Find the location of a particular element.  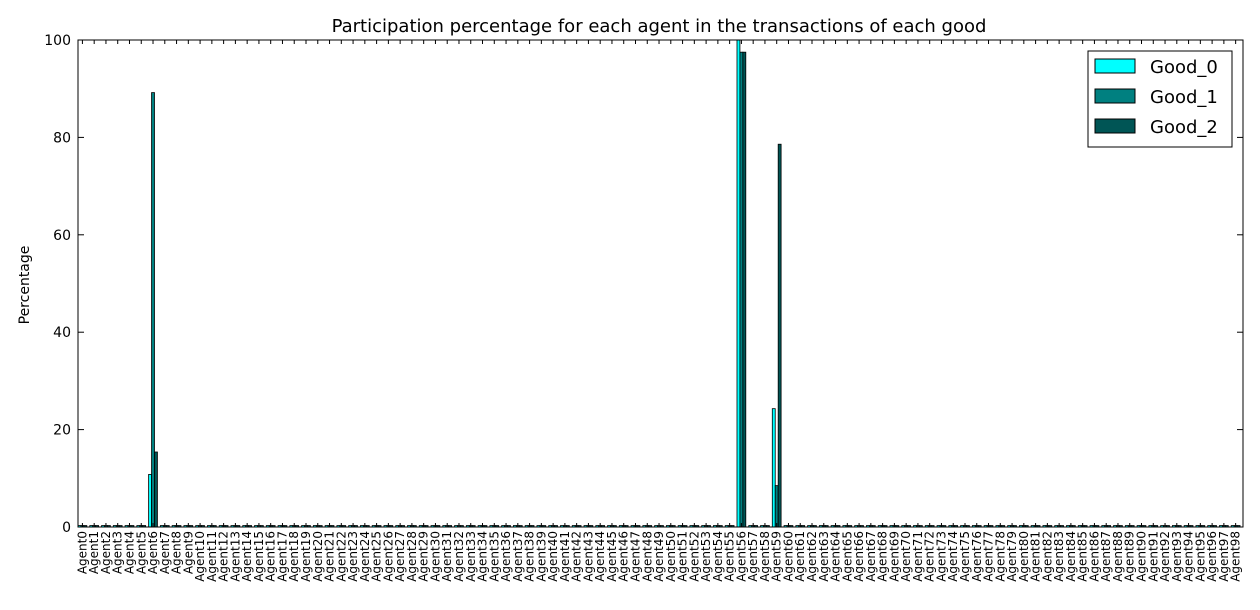

x-tick-label: Agent71 is located at coordinates (918, 556).